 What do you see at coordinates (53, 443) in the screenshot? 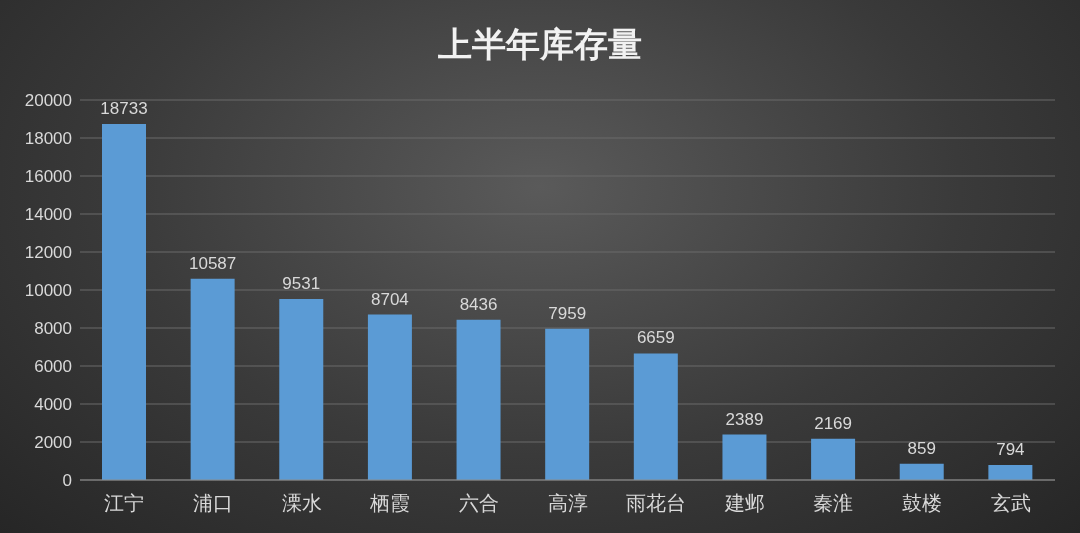
I see `y-tick-label: 2000` at bounding box center [53, 443].